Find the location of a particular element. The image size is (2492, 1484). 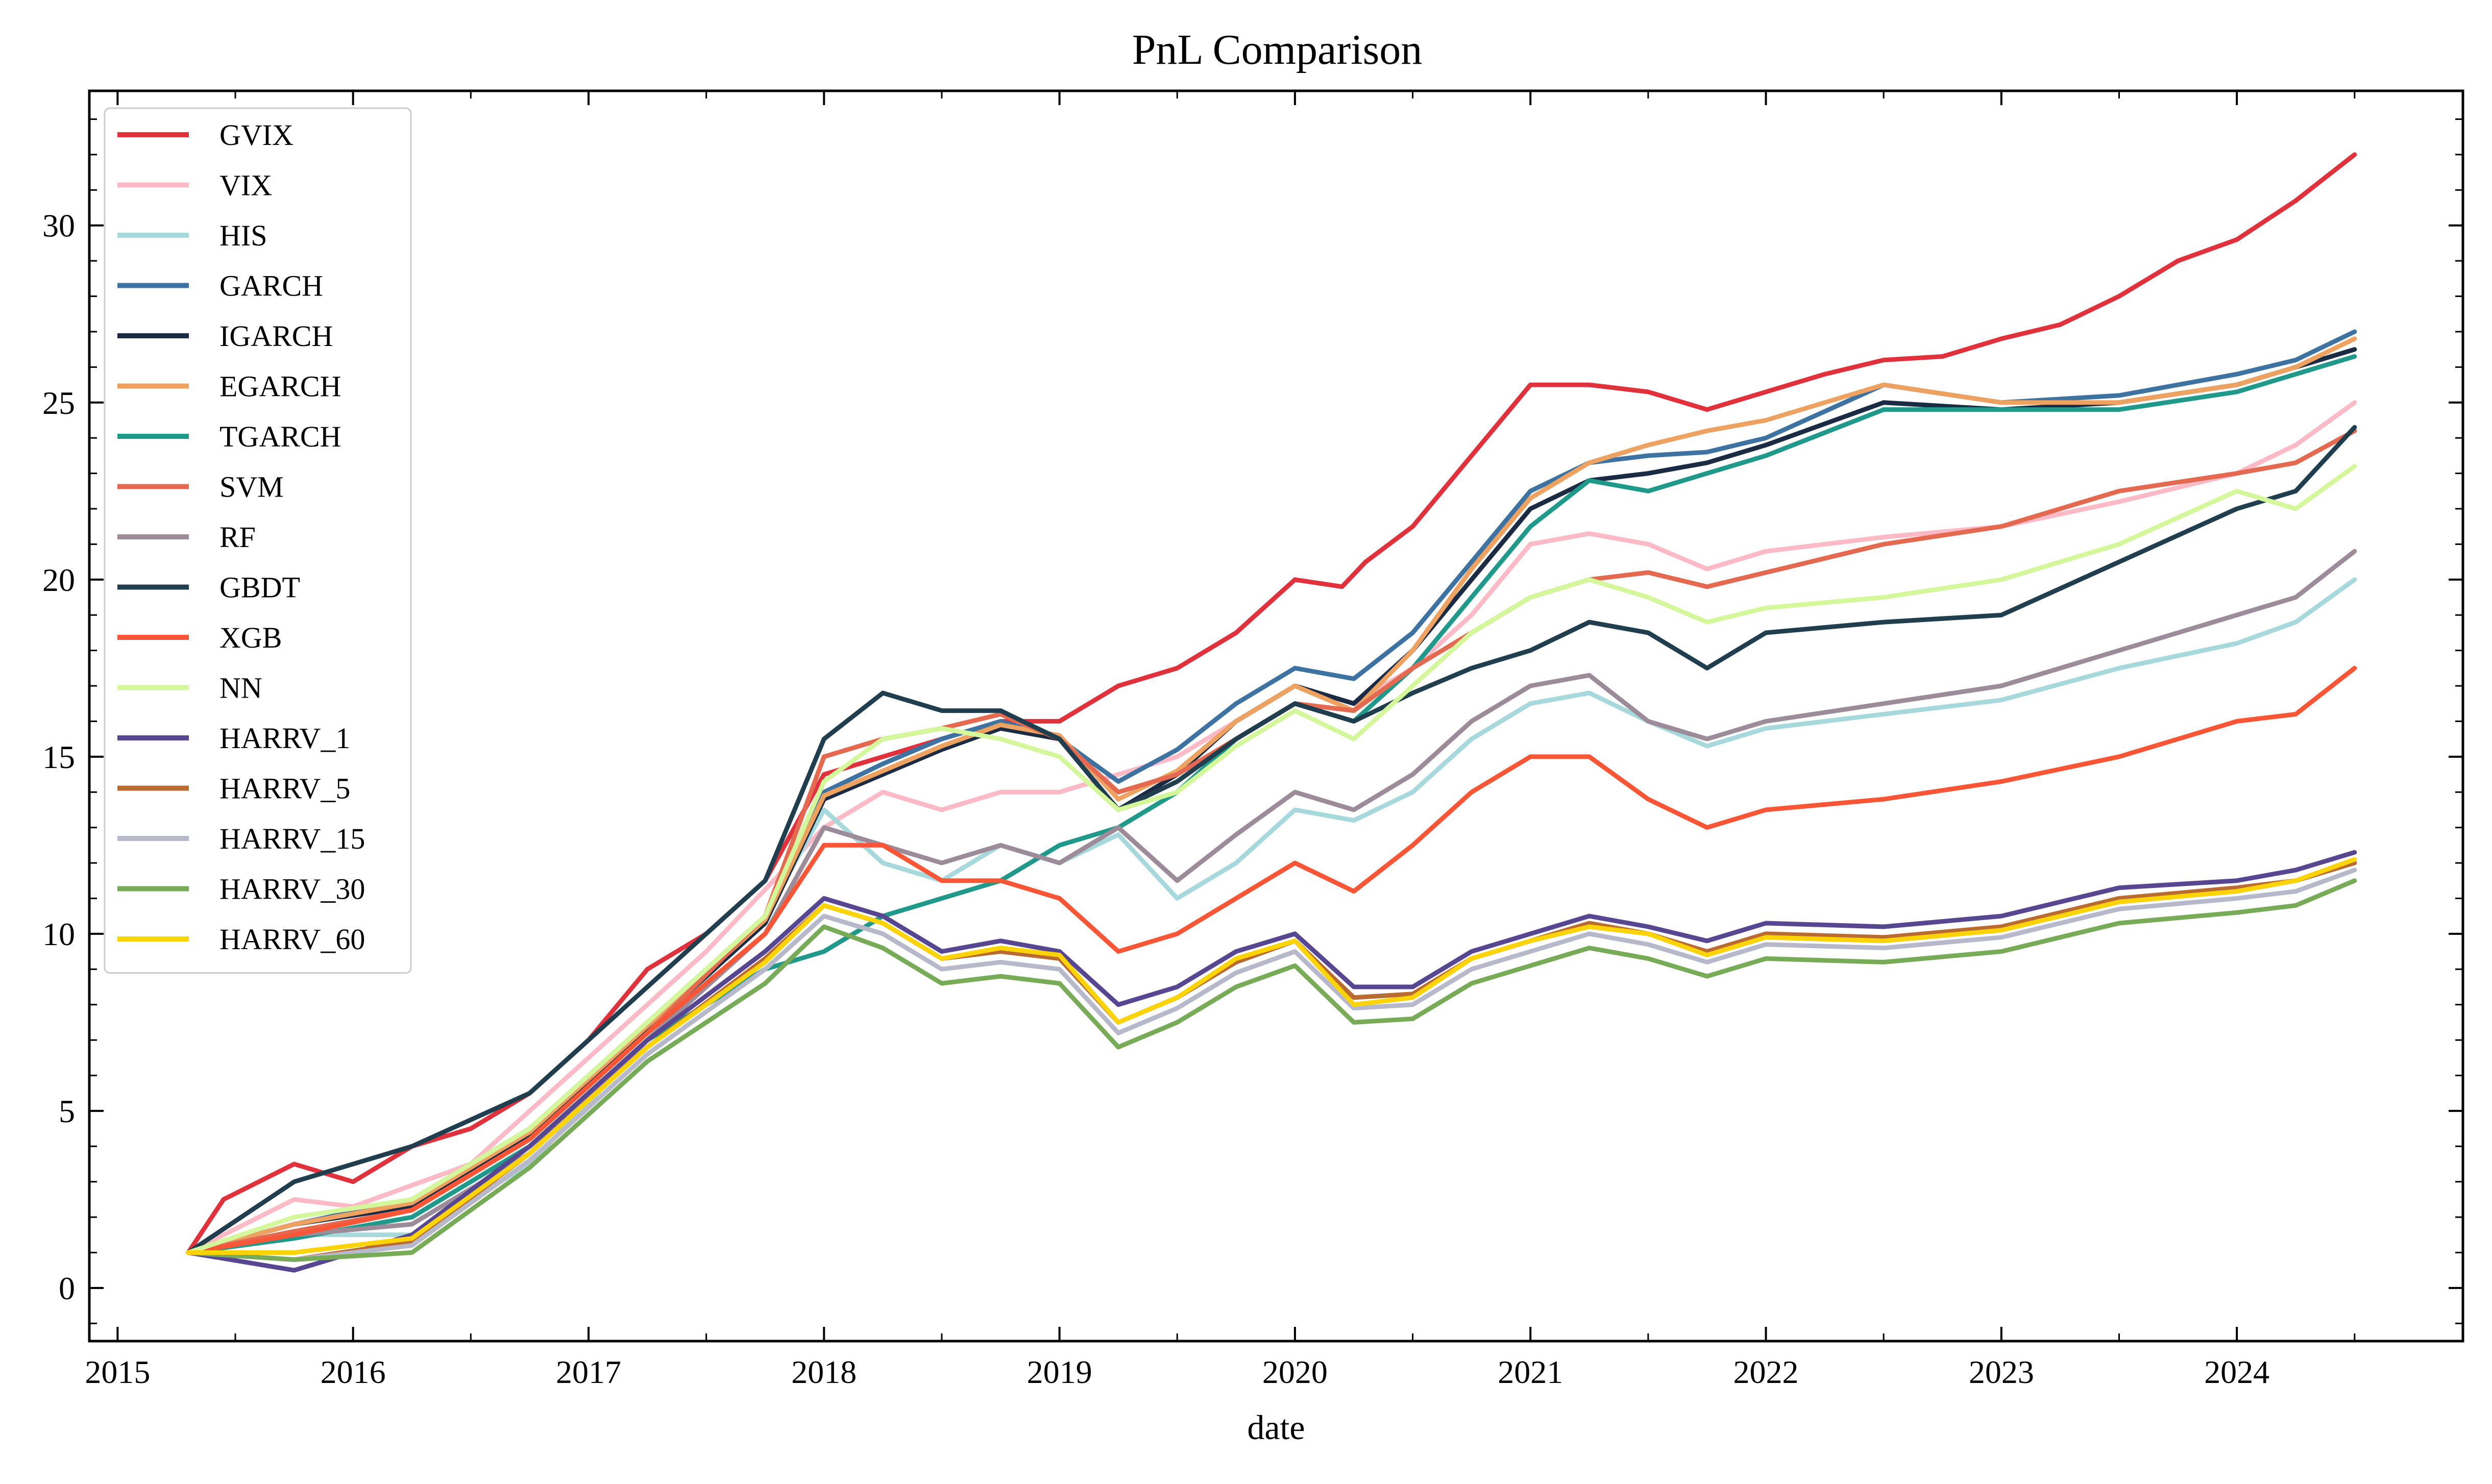

legend-label-vix: VIX is located at coordinates (245, 185).